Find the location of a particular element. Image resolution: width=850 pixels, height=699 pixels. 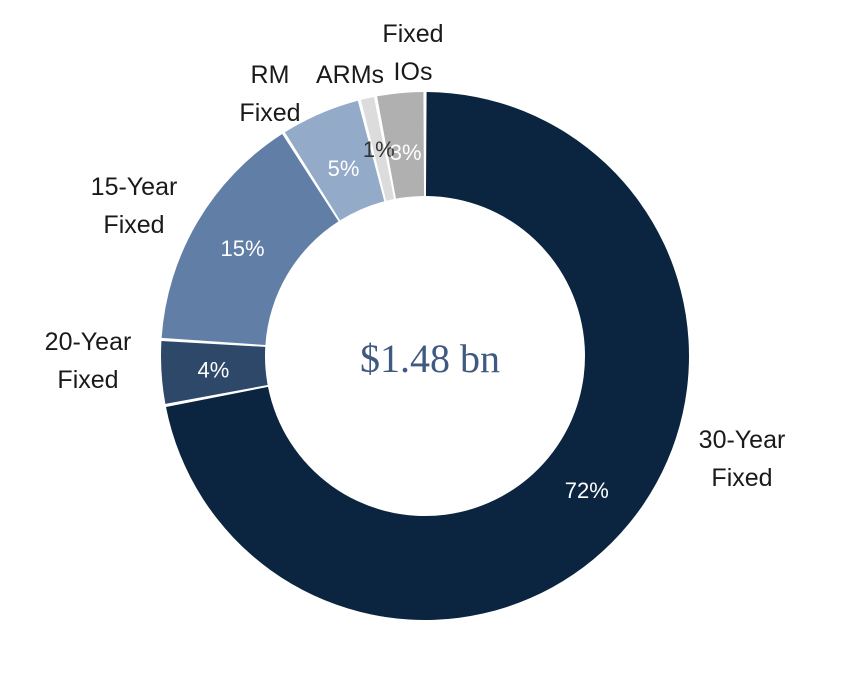

slice-rm-fixed is located at coordinates (334, 160).